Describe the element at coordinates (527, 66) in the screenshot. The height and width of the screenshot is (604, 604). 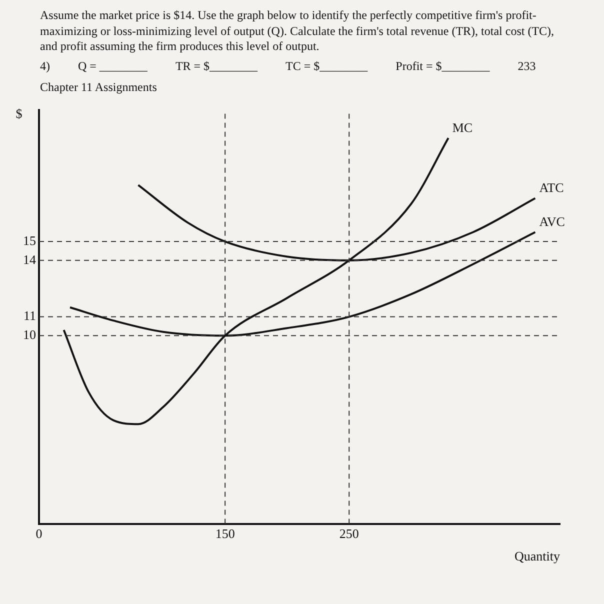
I see `text: 233` at that location.